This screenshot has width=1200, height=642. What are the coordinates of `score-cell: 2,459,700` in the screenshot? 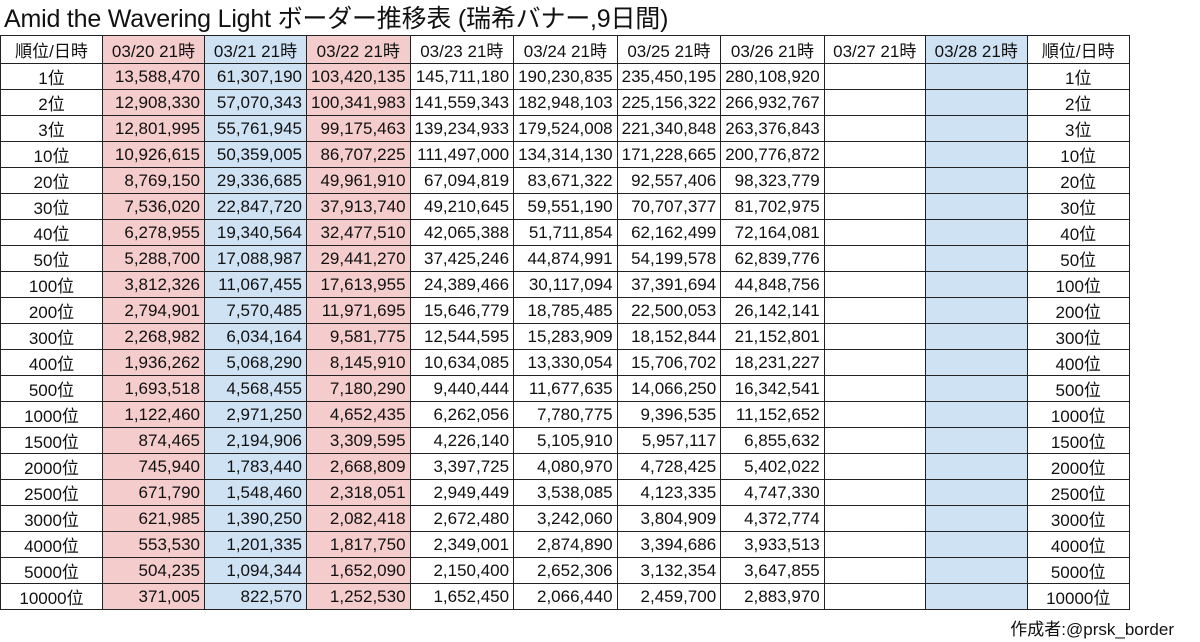 It's located at (669, 596).